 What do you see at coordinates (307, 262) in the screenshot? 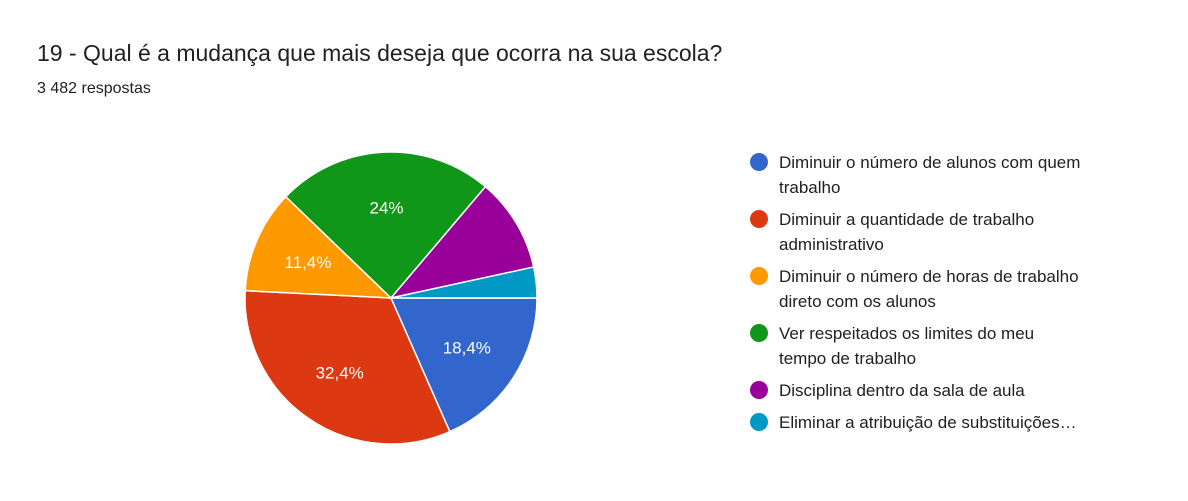
I see `slice-label-2: 11,4%` at bounding box center [307, 262].